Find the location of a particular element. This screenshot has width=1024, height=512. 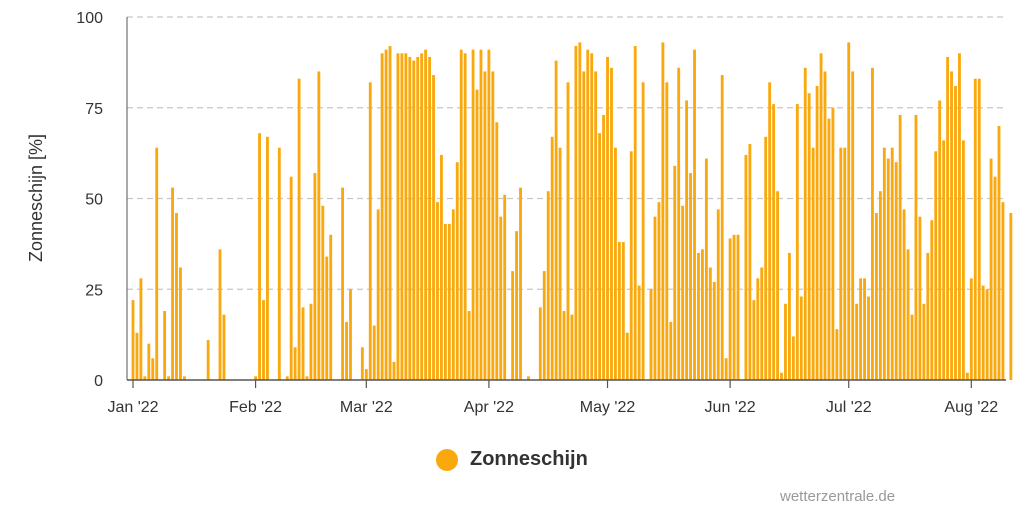

y-tick-label: 25 is located at coordinates (94, 290).